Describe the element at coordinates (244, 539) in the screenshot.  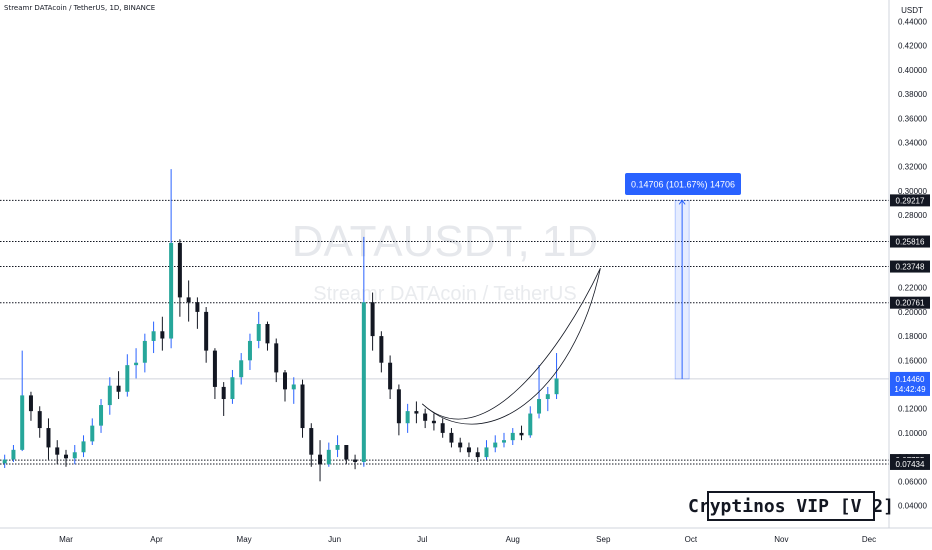
I see `time-tick-label: May` at that location.